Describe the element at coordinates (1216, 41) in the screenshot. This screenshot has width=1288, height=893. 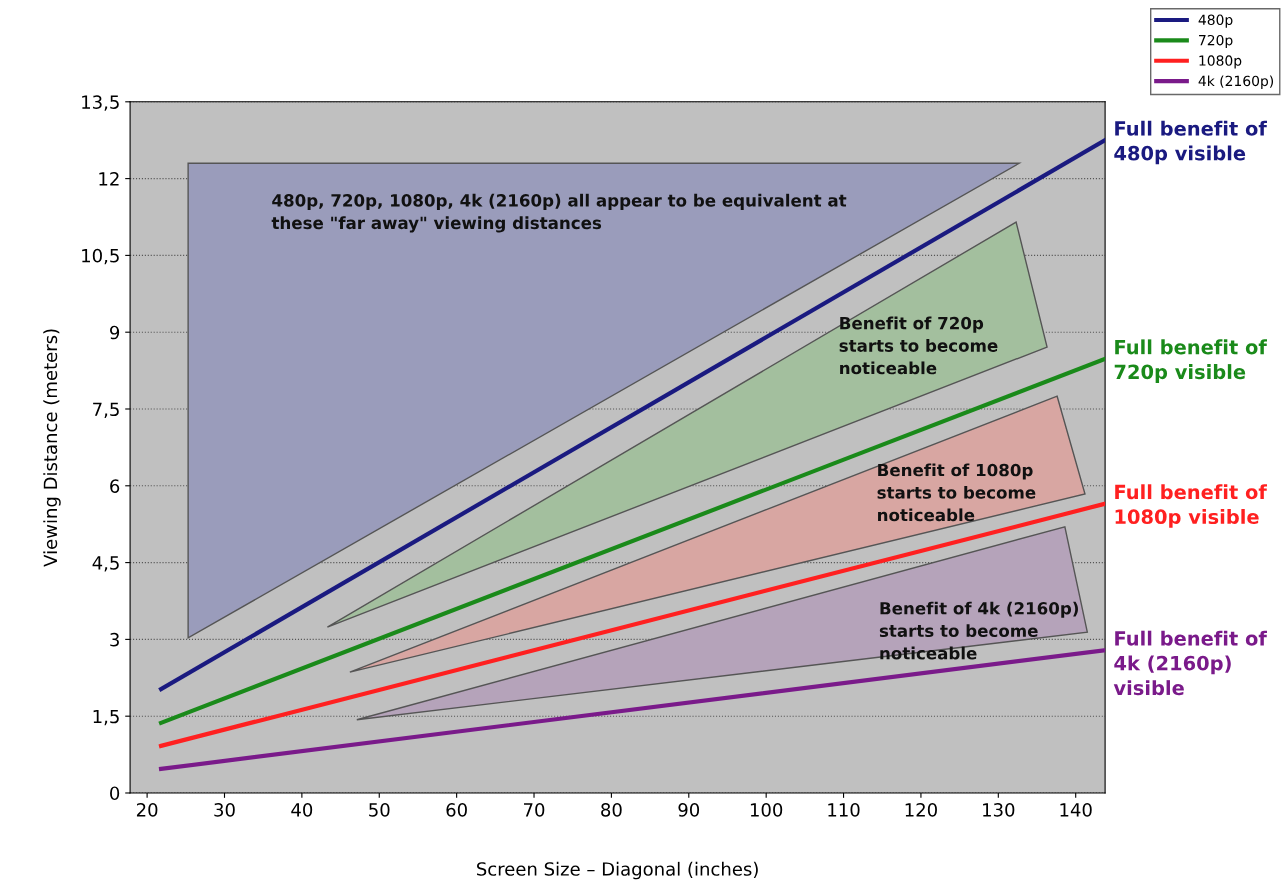
I see `legend-label: 720p` at that location.